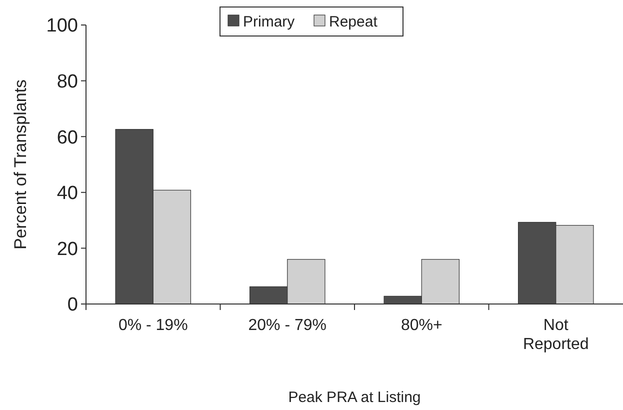  I want to click on x-tick-label: 20% - 79%, so click(287, 325).